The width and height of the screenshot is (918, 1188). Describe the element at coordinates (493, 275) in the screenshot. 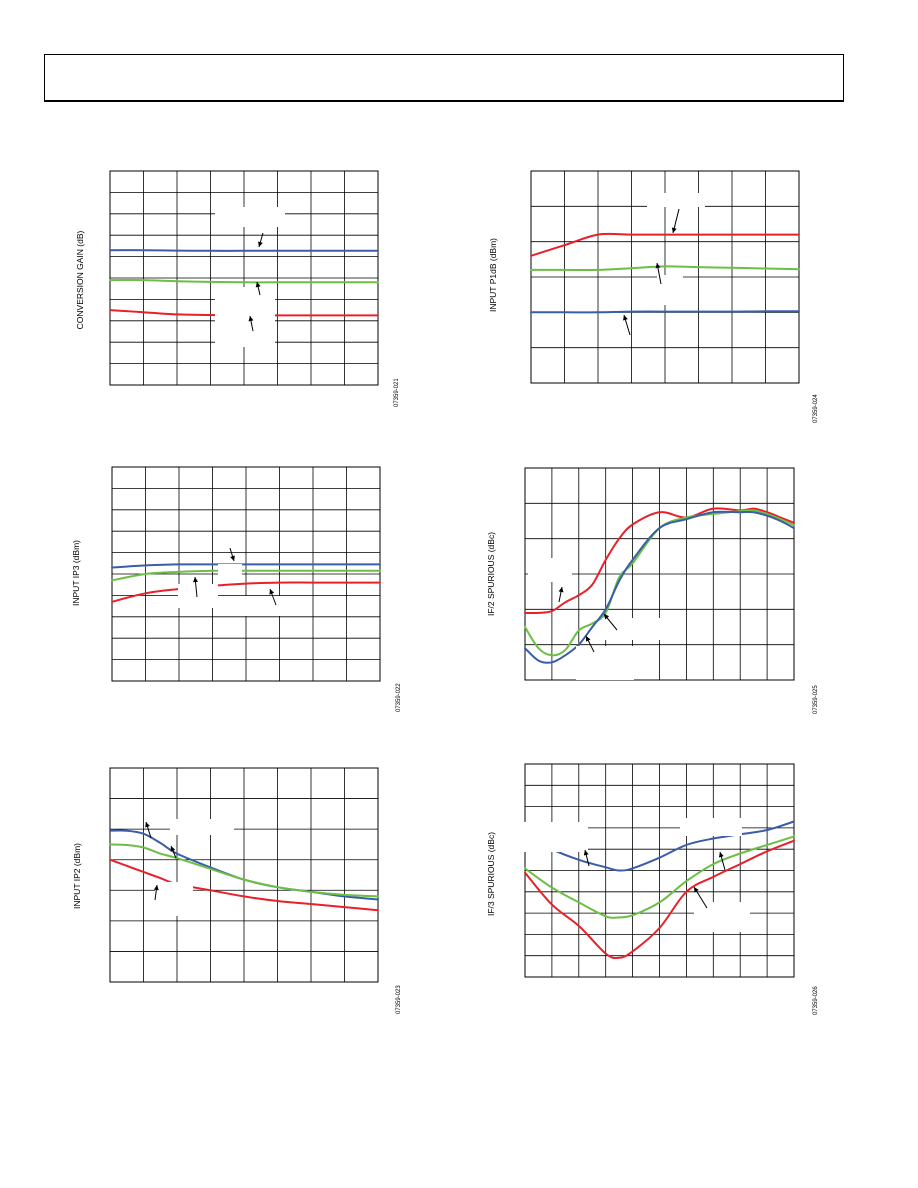

I see `y-axis-label: INPUT P1dB (dBm)` at that location.